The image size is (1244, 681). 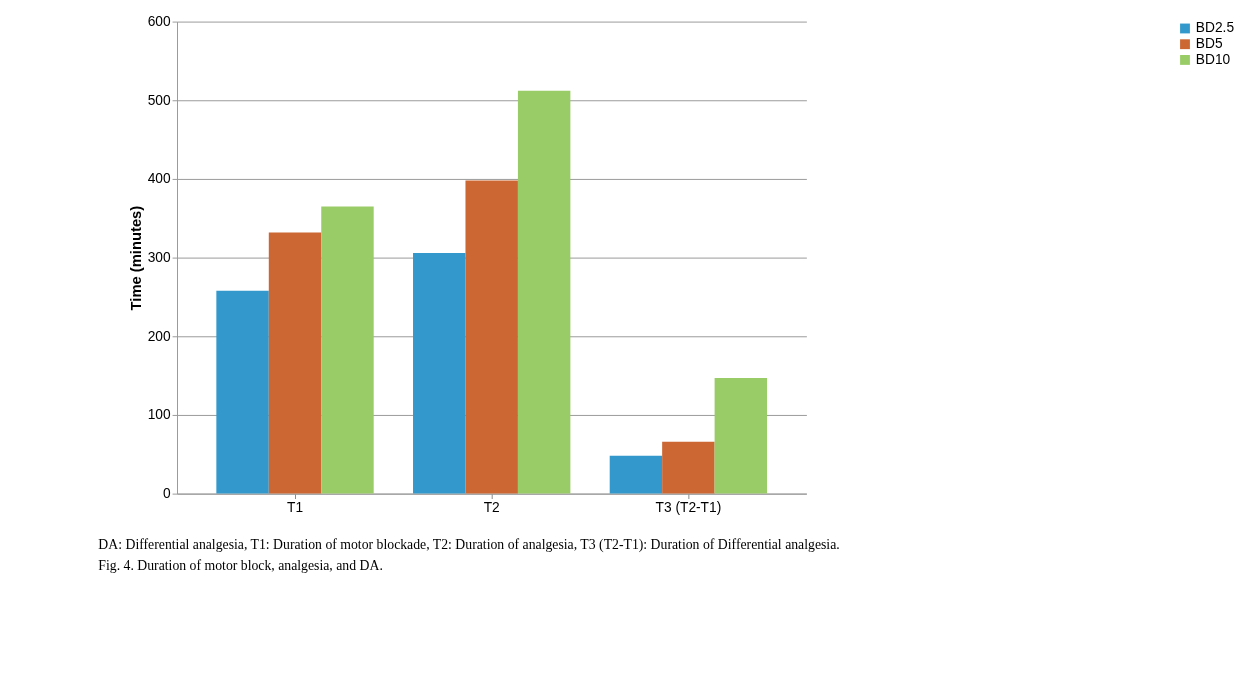 I want to click on y-tick-label: 400, so click(x=159, y=179).